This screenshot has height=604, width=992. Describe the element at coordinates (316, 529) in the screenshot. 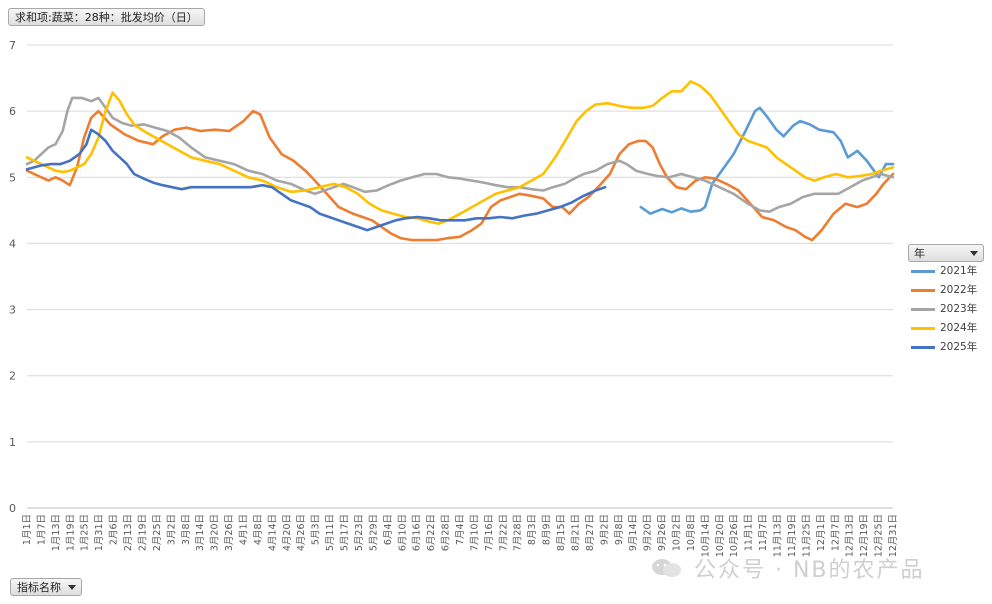

I see `x-tick-label: 5月3日` at that location.